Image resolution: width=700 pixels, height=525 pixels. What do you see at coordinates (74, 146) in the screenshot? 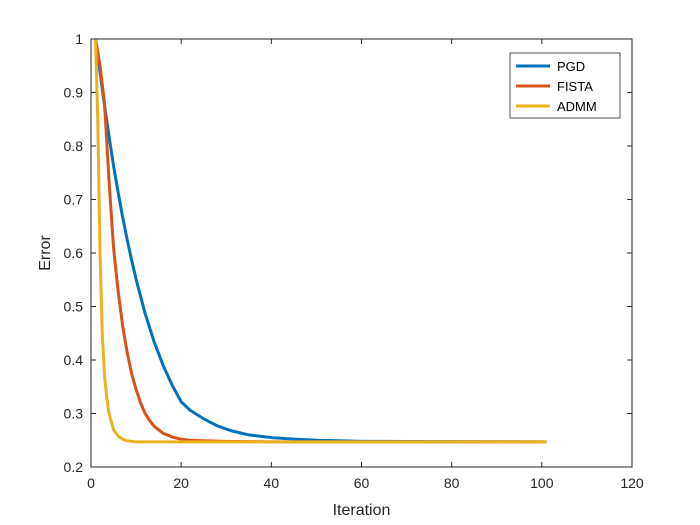
I see `y-tick-label: 0.8` at bounding box center [74, 146].